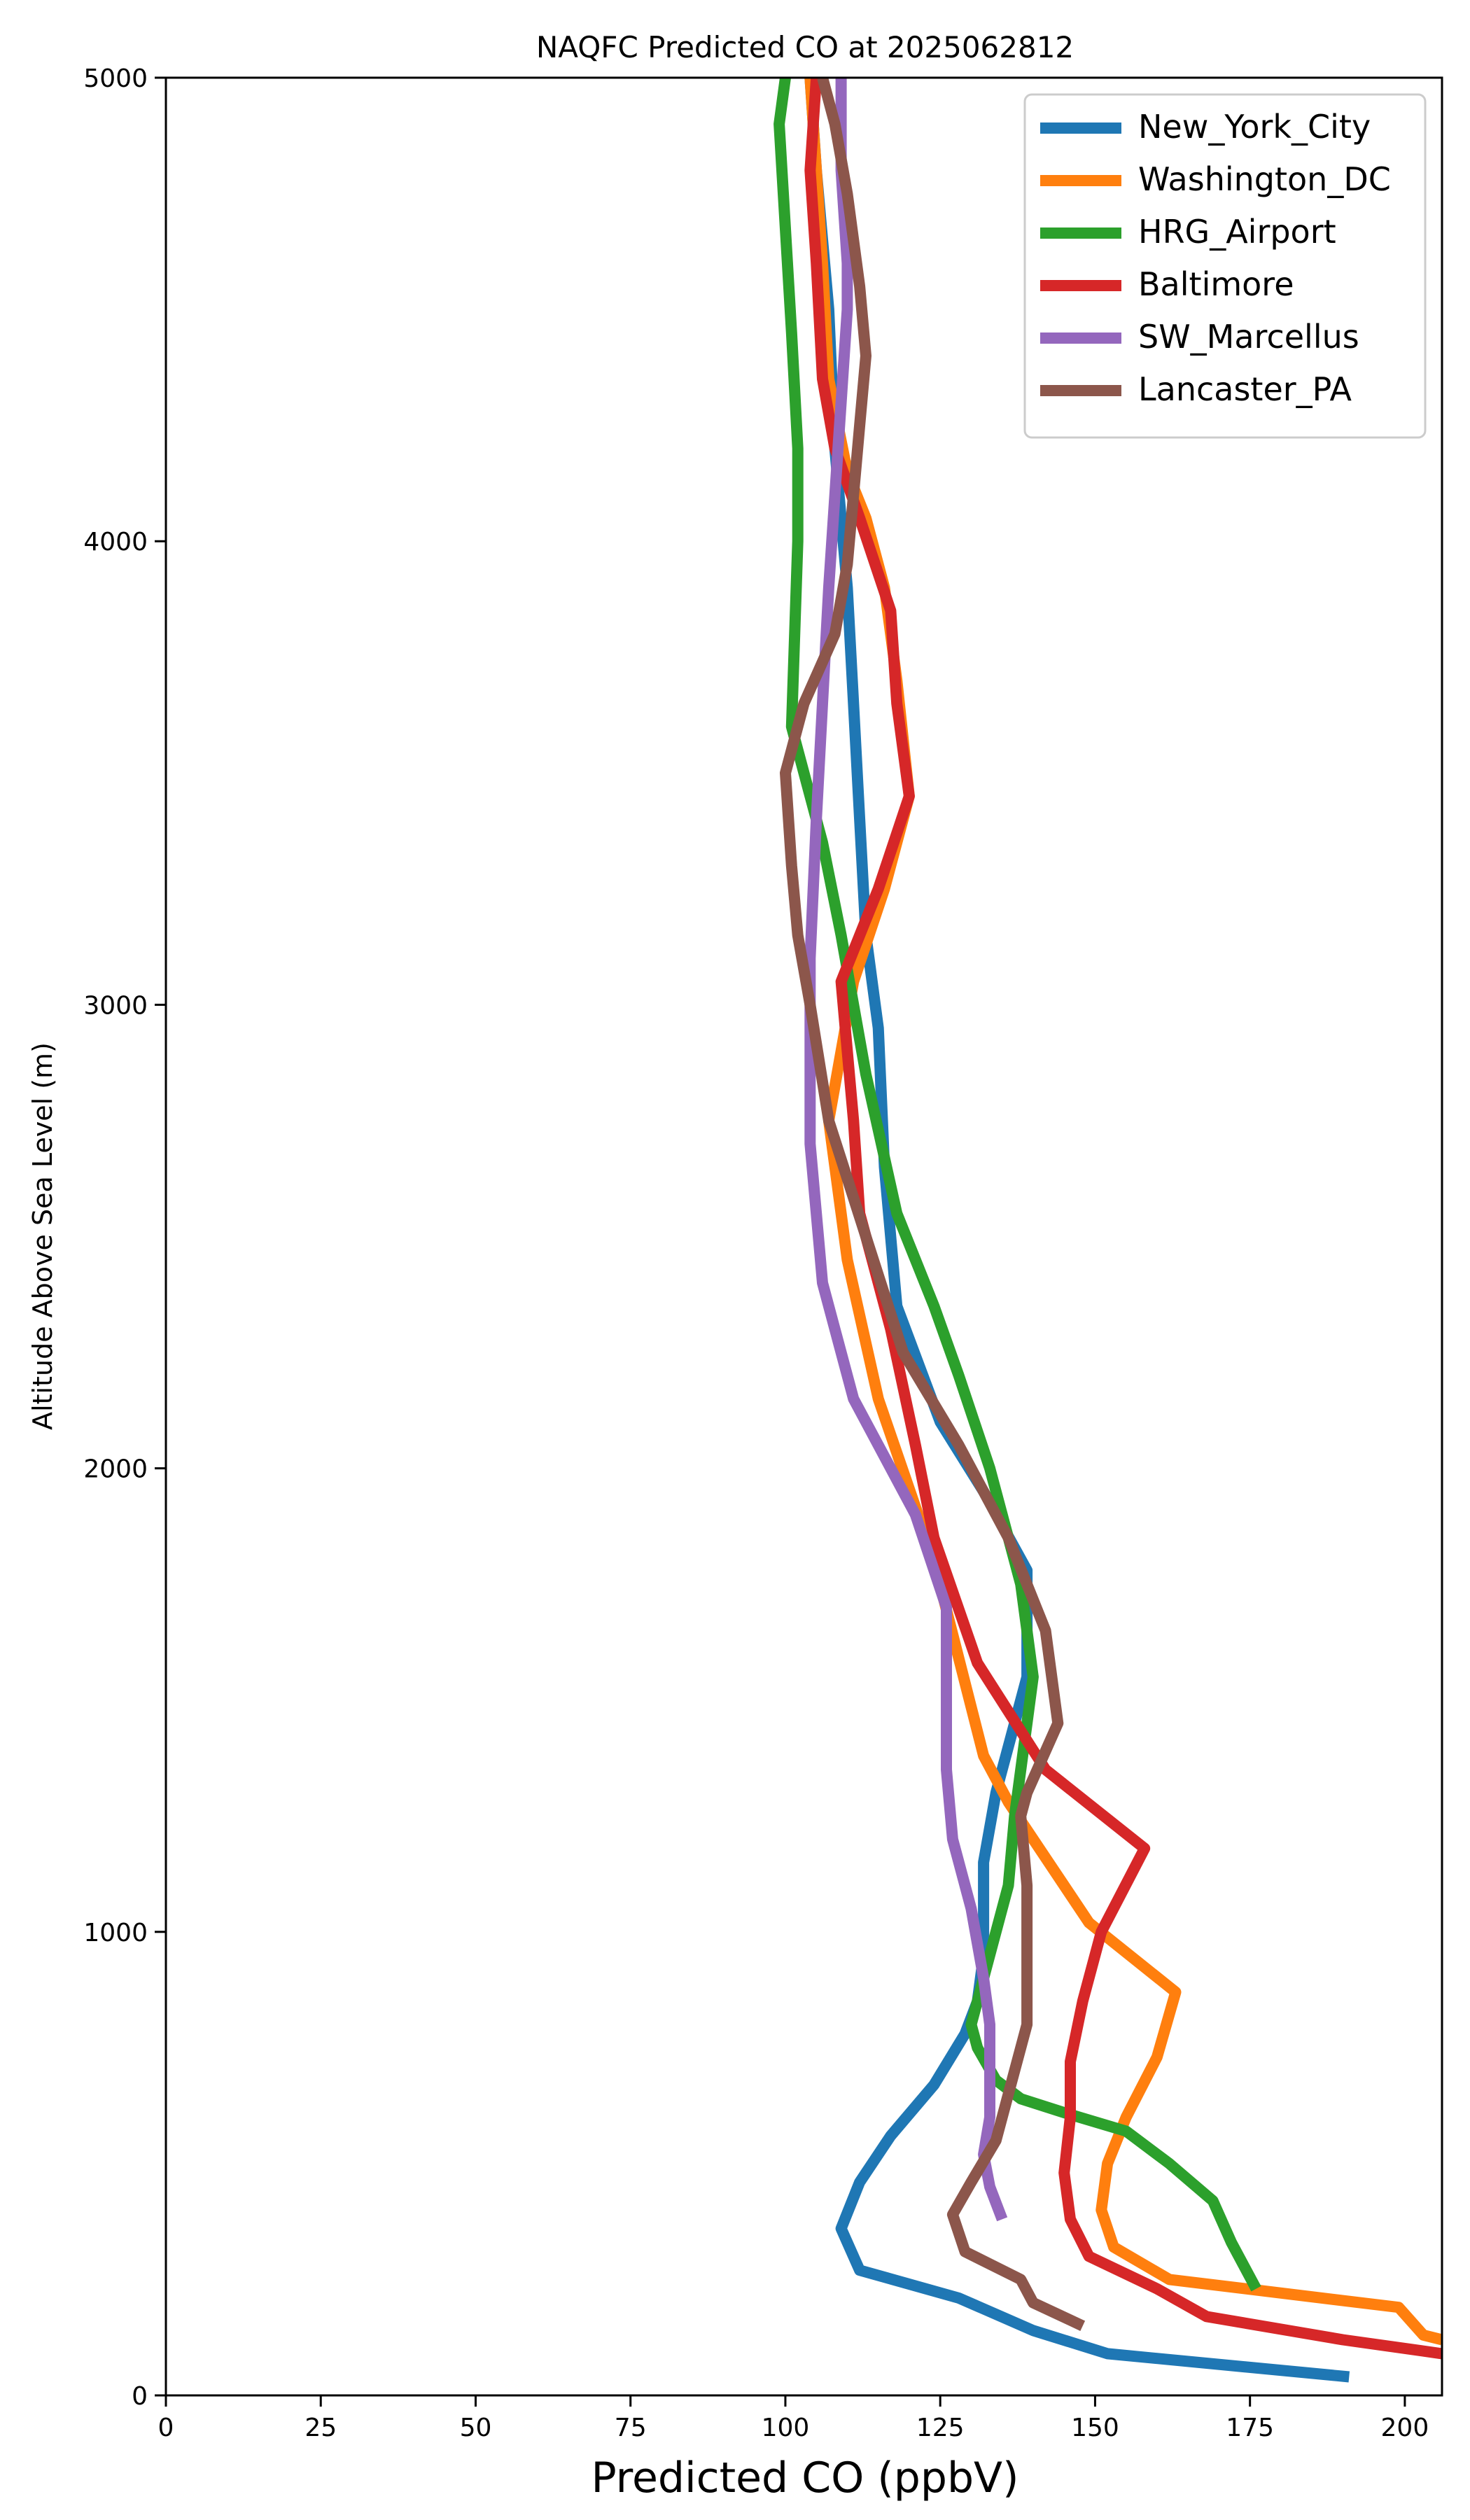  I want to click on x-axis-ticks: 0 25 50 75 100 125 150 175 200, so click(793, 2418).